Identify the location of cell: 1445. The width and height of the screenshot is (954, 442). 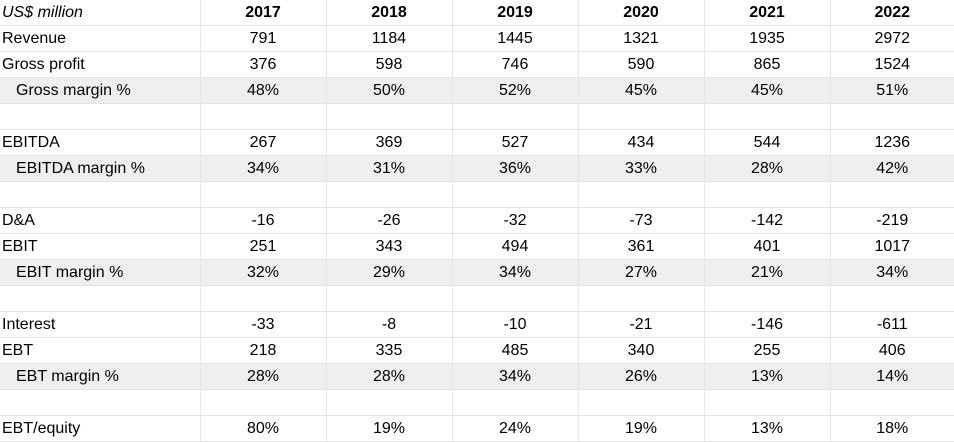
(515, 38).